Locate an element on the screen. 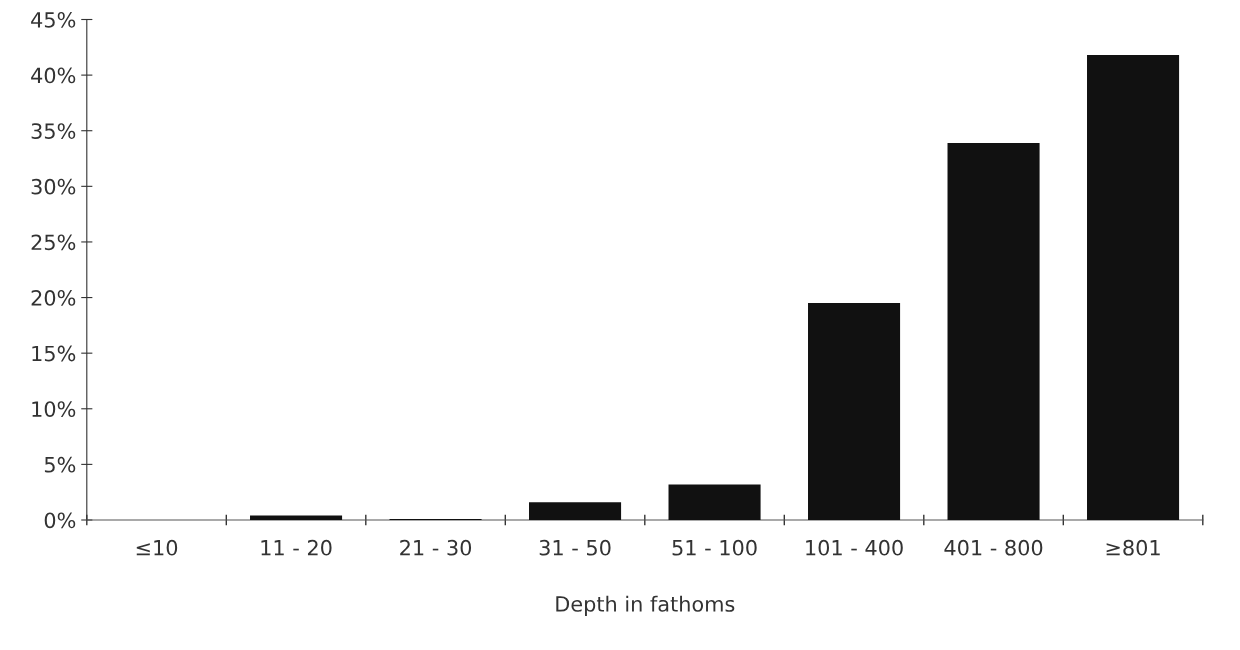 Image resolution: width=1240 pixels, height=650 pixels. x-tick-label: ≤10 is located at coordinates (157, 547).